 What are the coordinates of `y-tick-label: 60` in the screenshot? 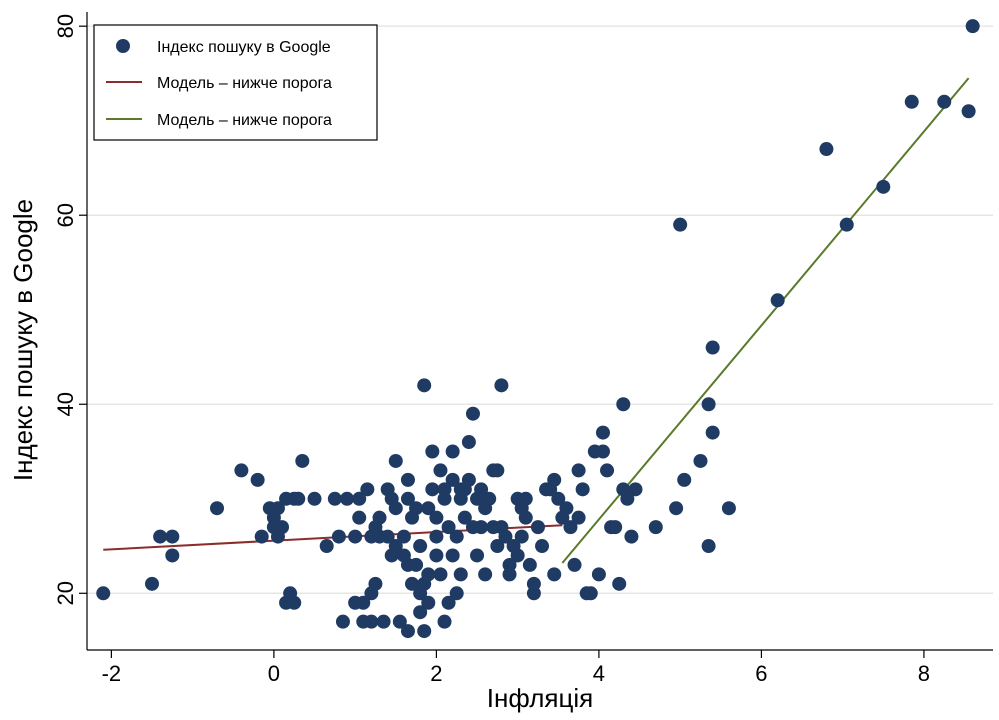 It's located at (65, 215).